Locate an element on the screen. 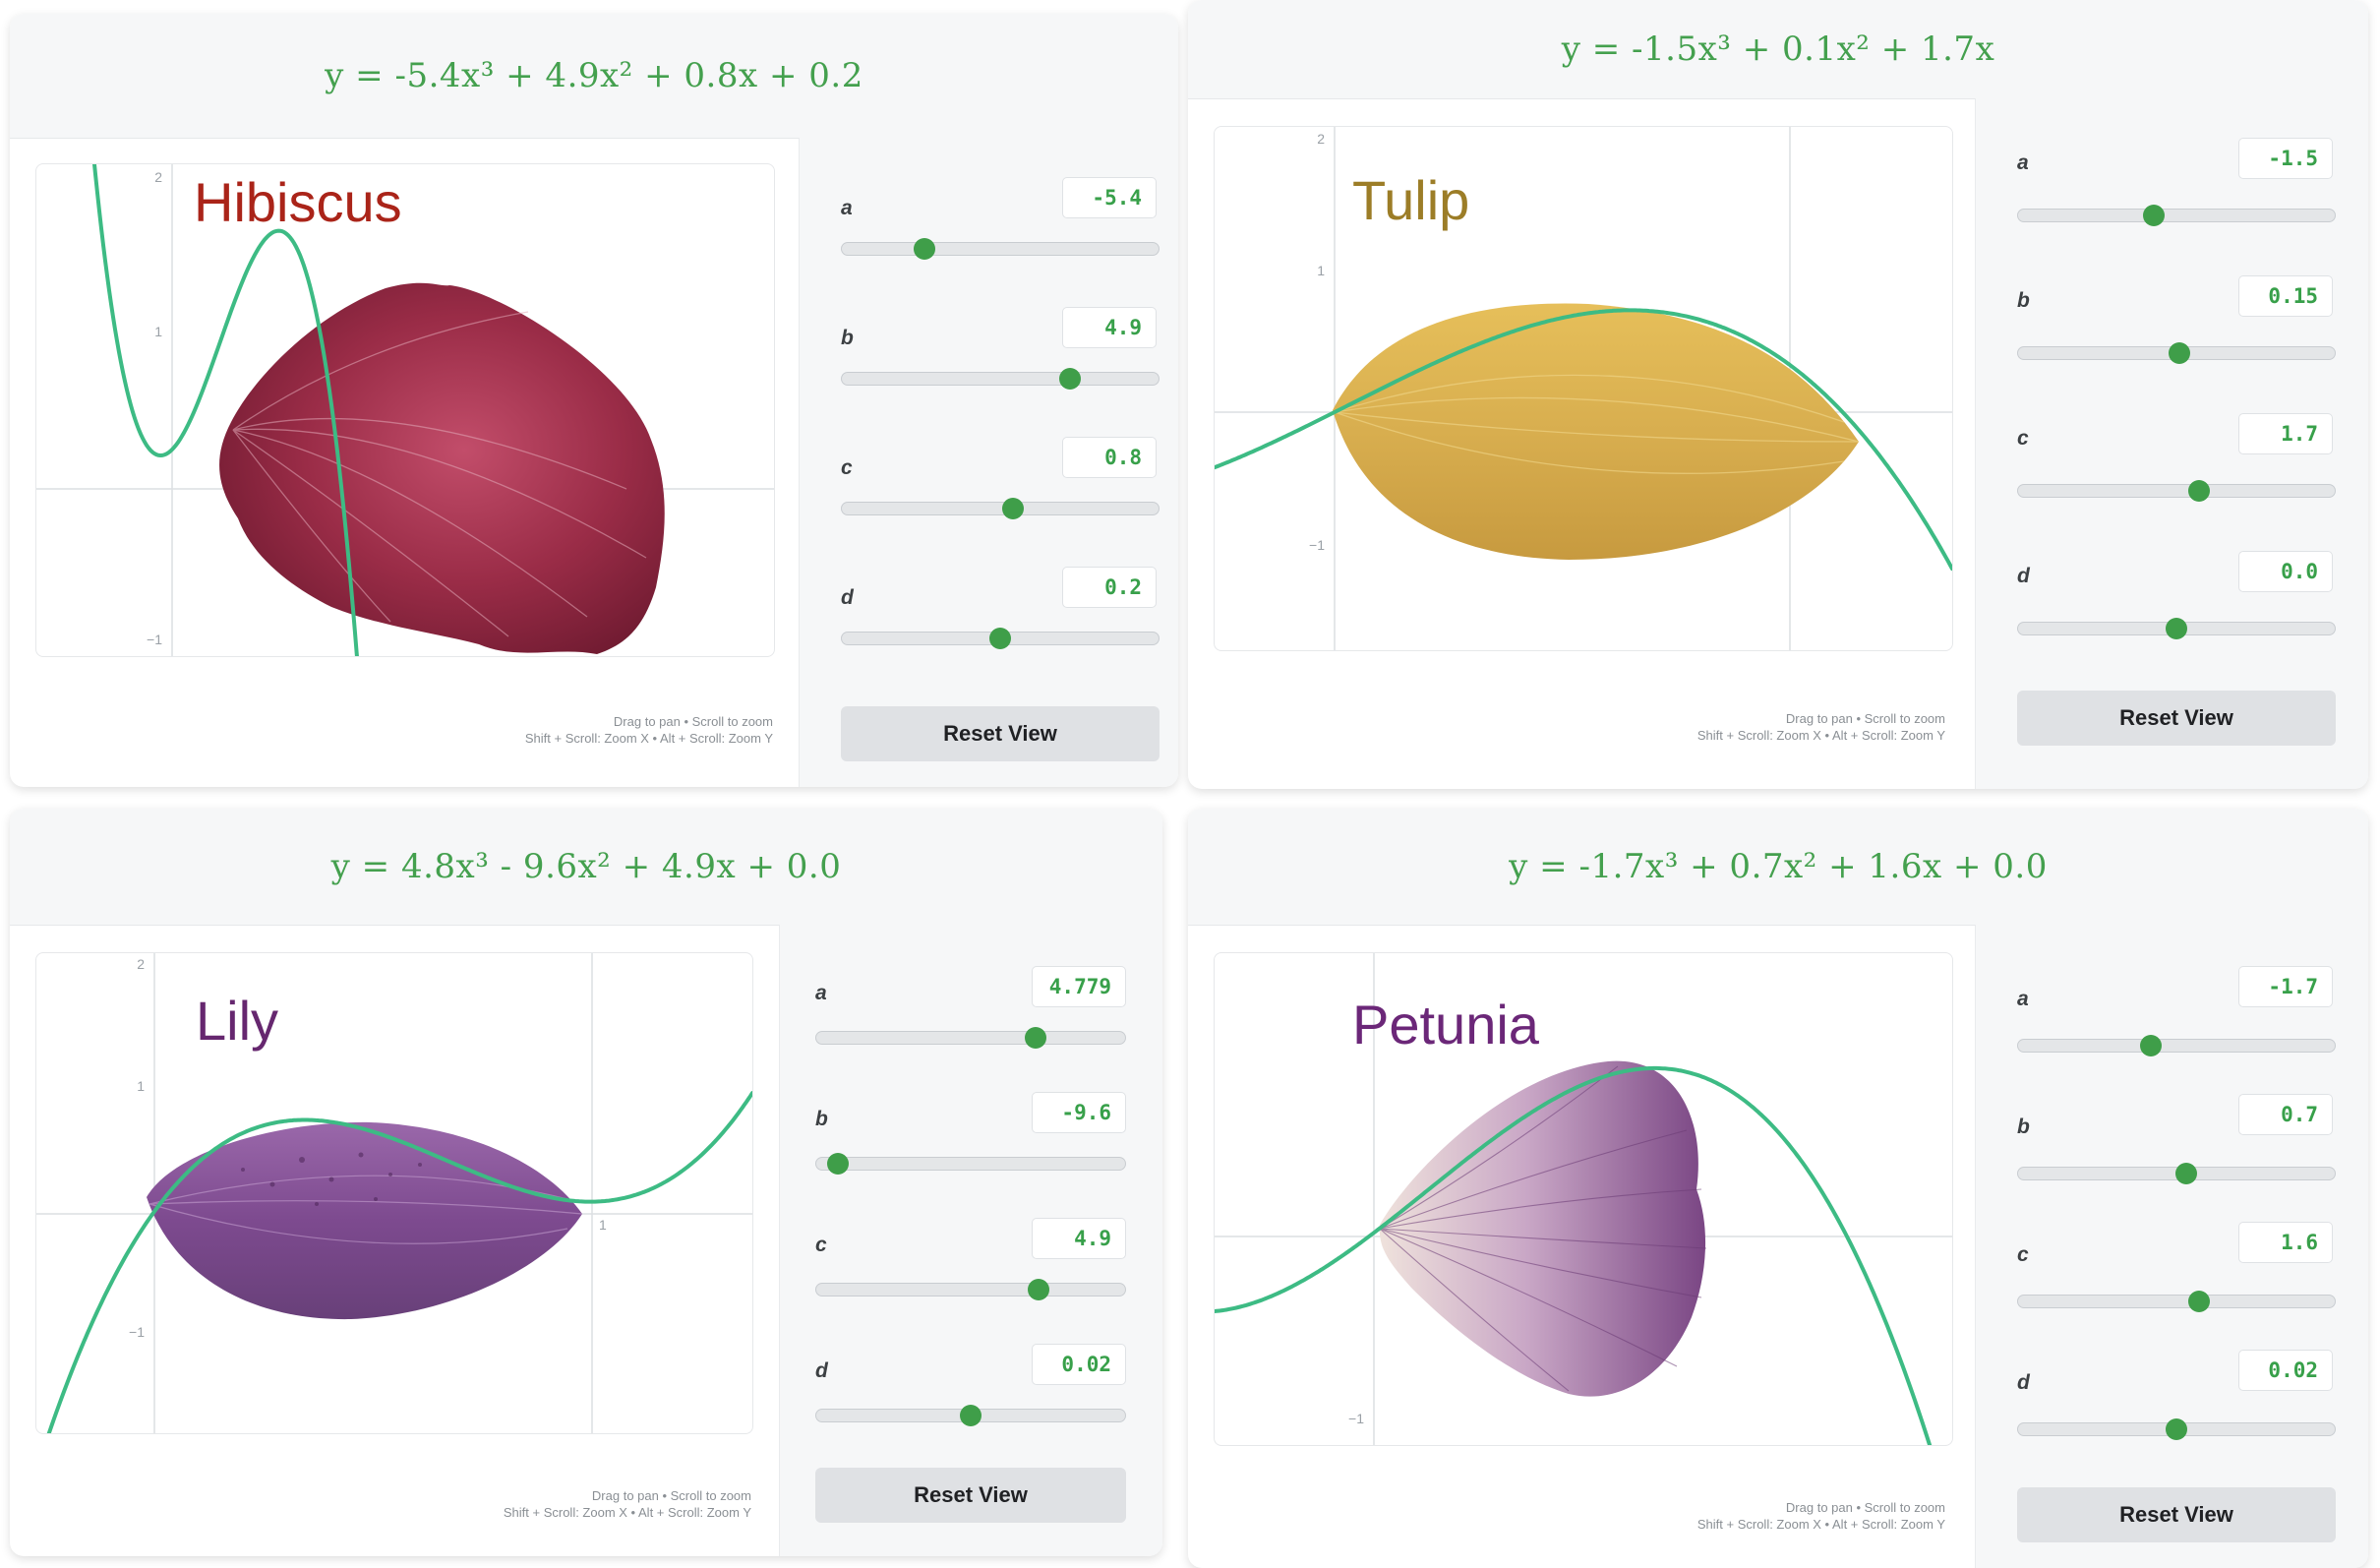 Image resolution: width=2380 pixels, height=1568 pixels. x-tick-label: 1 is located at coordinates (603, 1225).